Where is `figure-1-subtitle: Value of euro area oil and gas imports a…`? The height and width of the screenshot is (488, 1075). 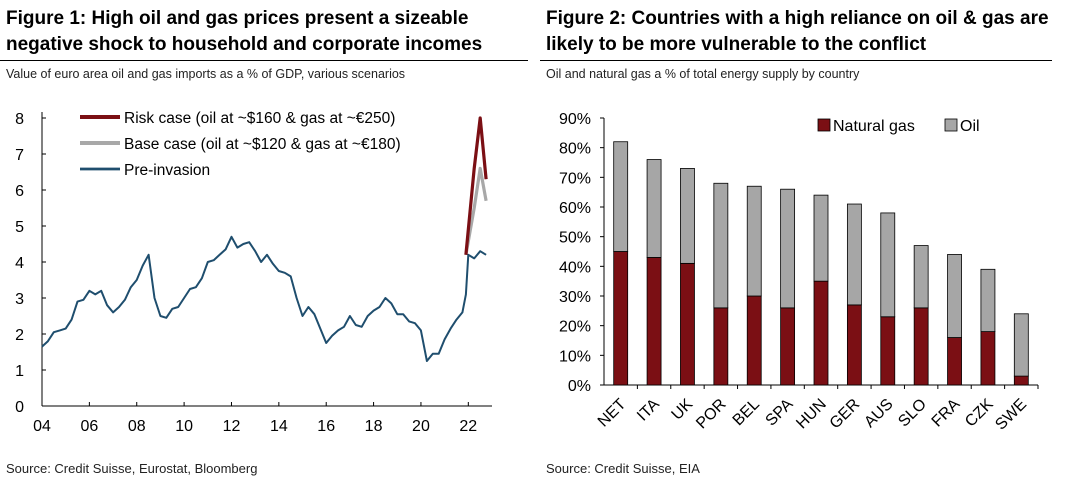
figure-1-subtitle: Value of euro area oil and gas imports a… is located at coordinates (206, 74).